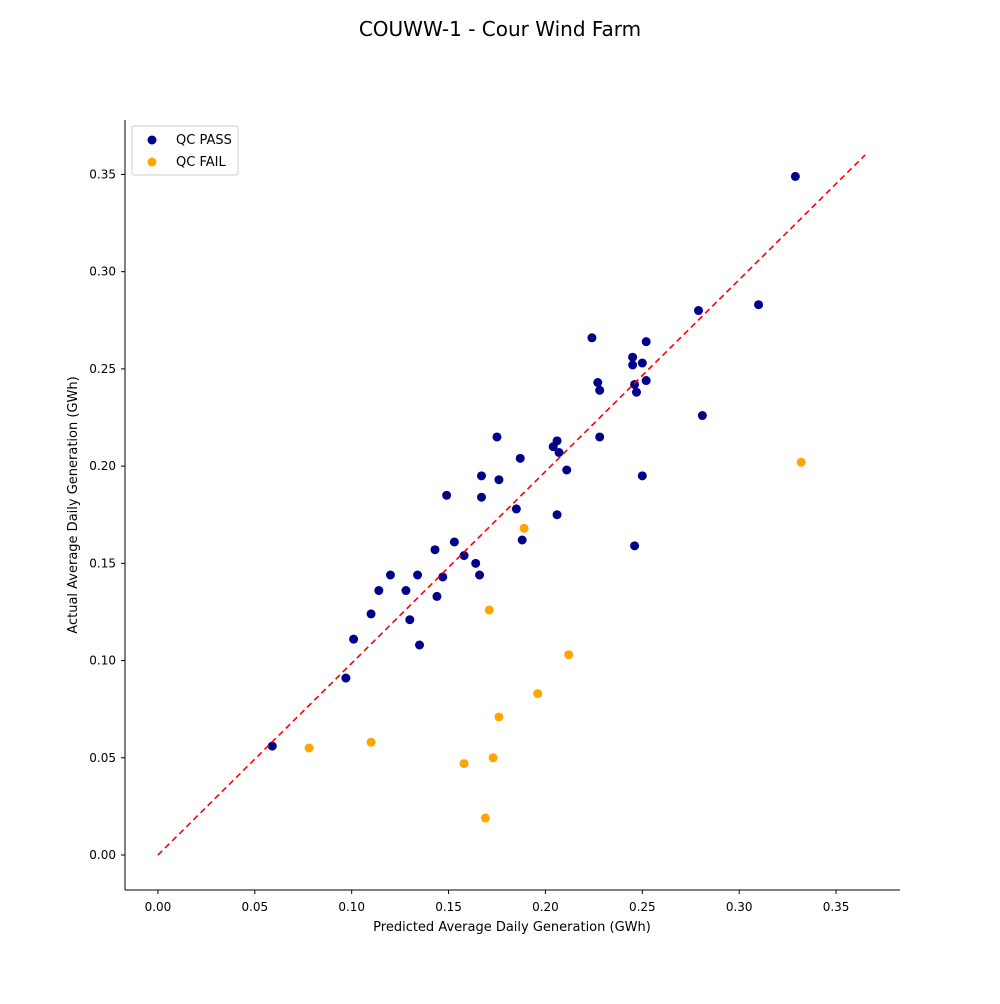 The width and height of the screenshot is (1000, 1004). What do you see at coordinates (497, 902) in the screenshot?
I see `x-ticks: 0.00 0.05 0.10 0.15 0.20 0.25 0.30 0.35` at bounding box center [497, 902].